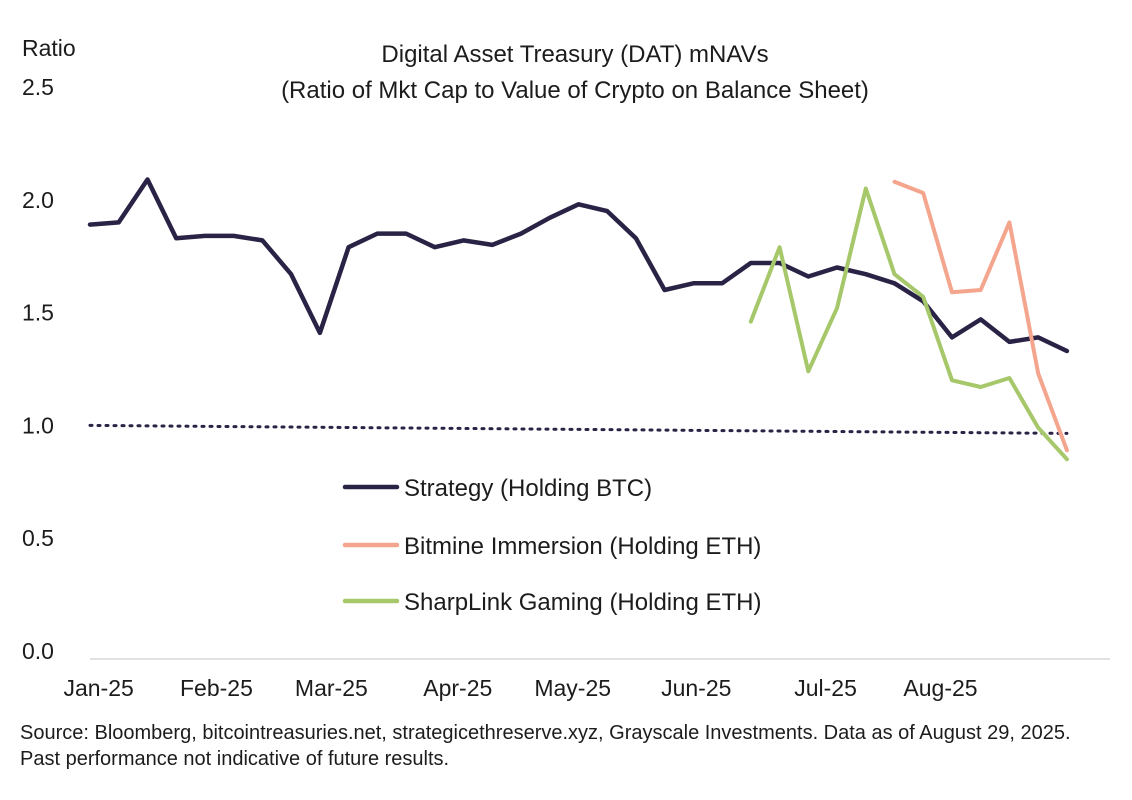 This screenshot has height=800, width=1132. I want to click on legend-label-bitmine: Bitmine Immersion (Holding ETH), so click(582, 546).